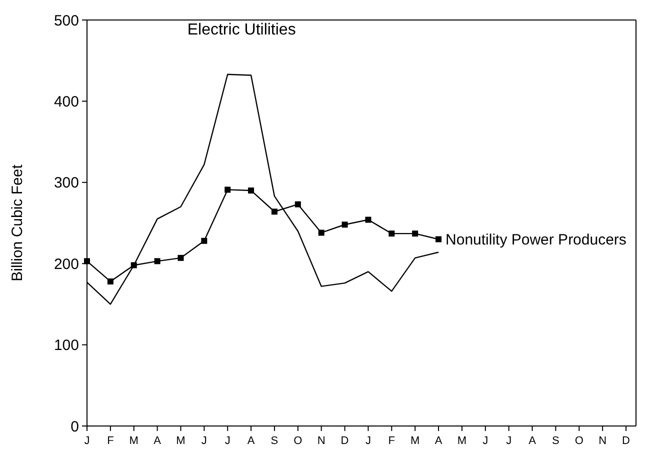  I want to click on y-tick-label: 200, so click(66, 264).